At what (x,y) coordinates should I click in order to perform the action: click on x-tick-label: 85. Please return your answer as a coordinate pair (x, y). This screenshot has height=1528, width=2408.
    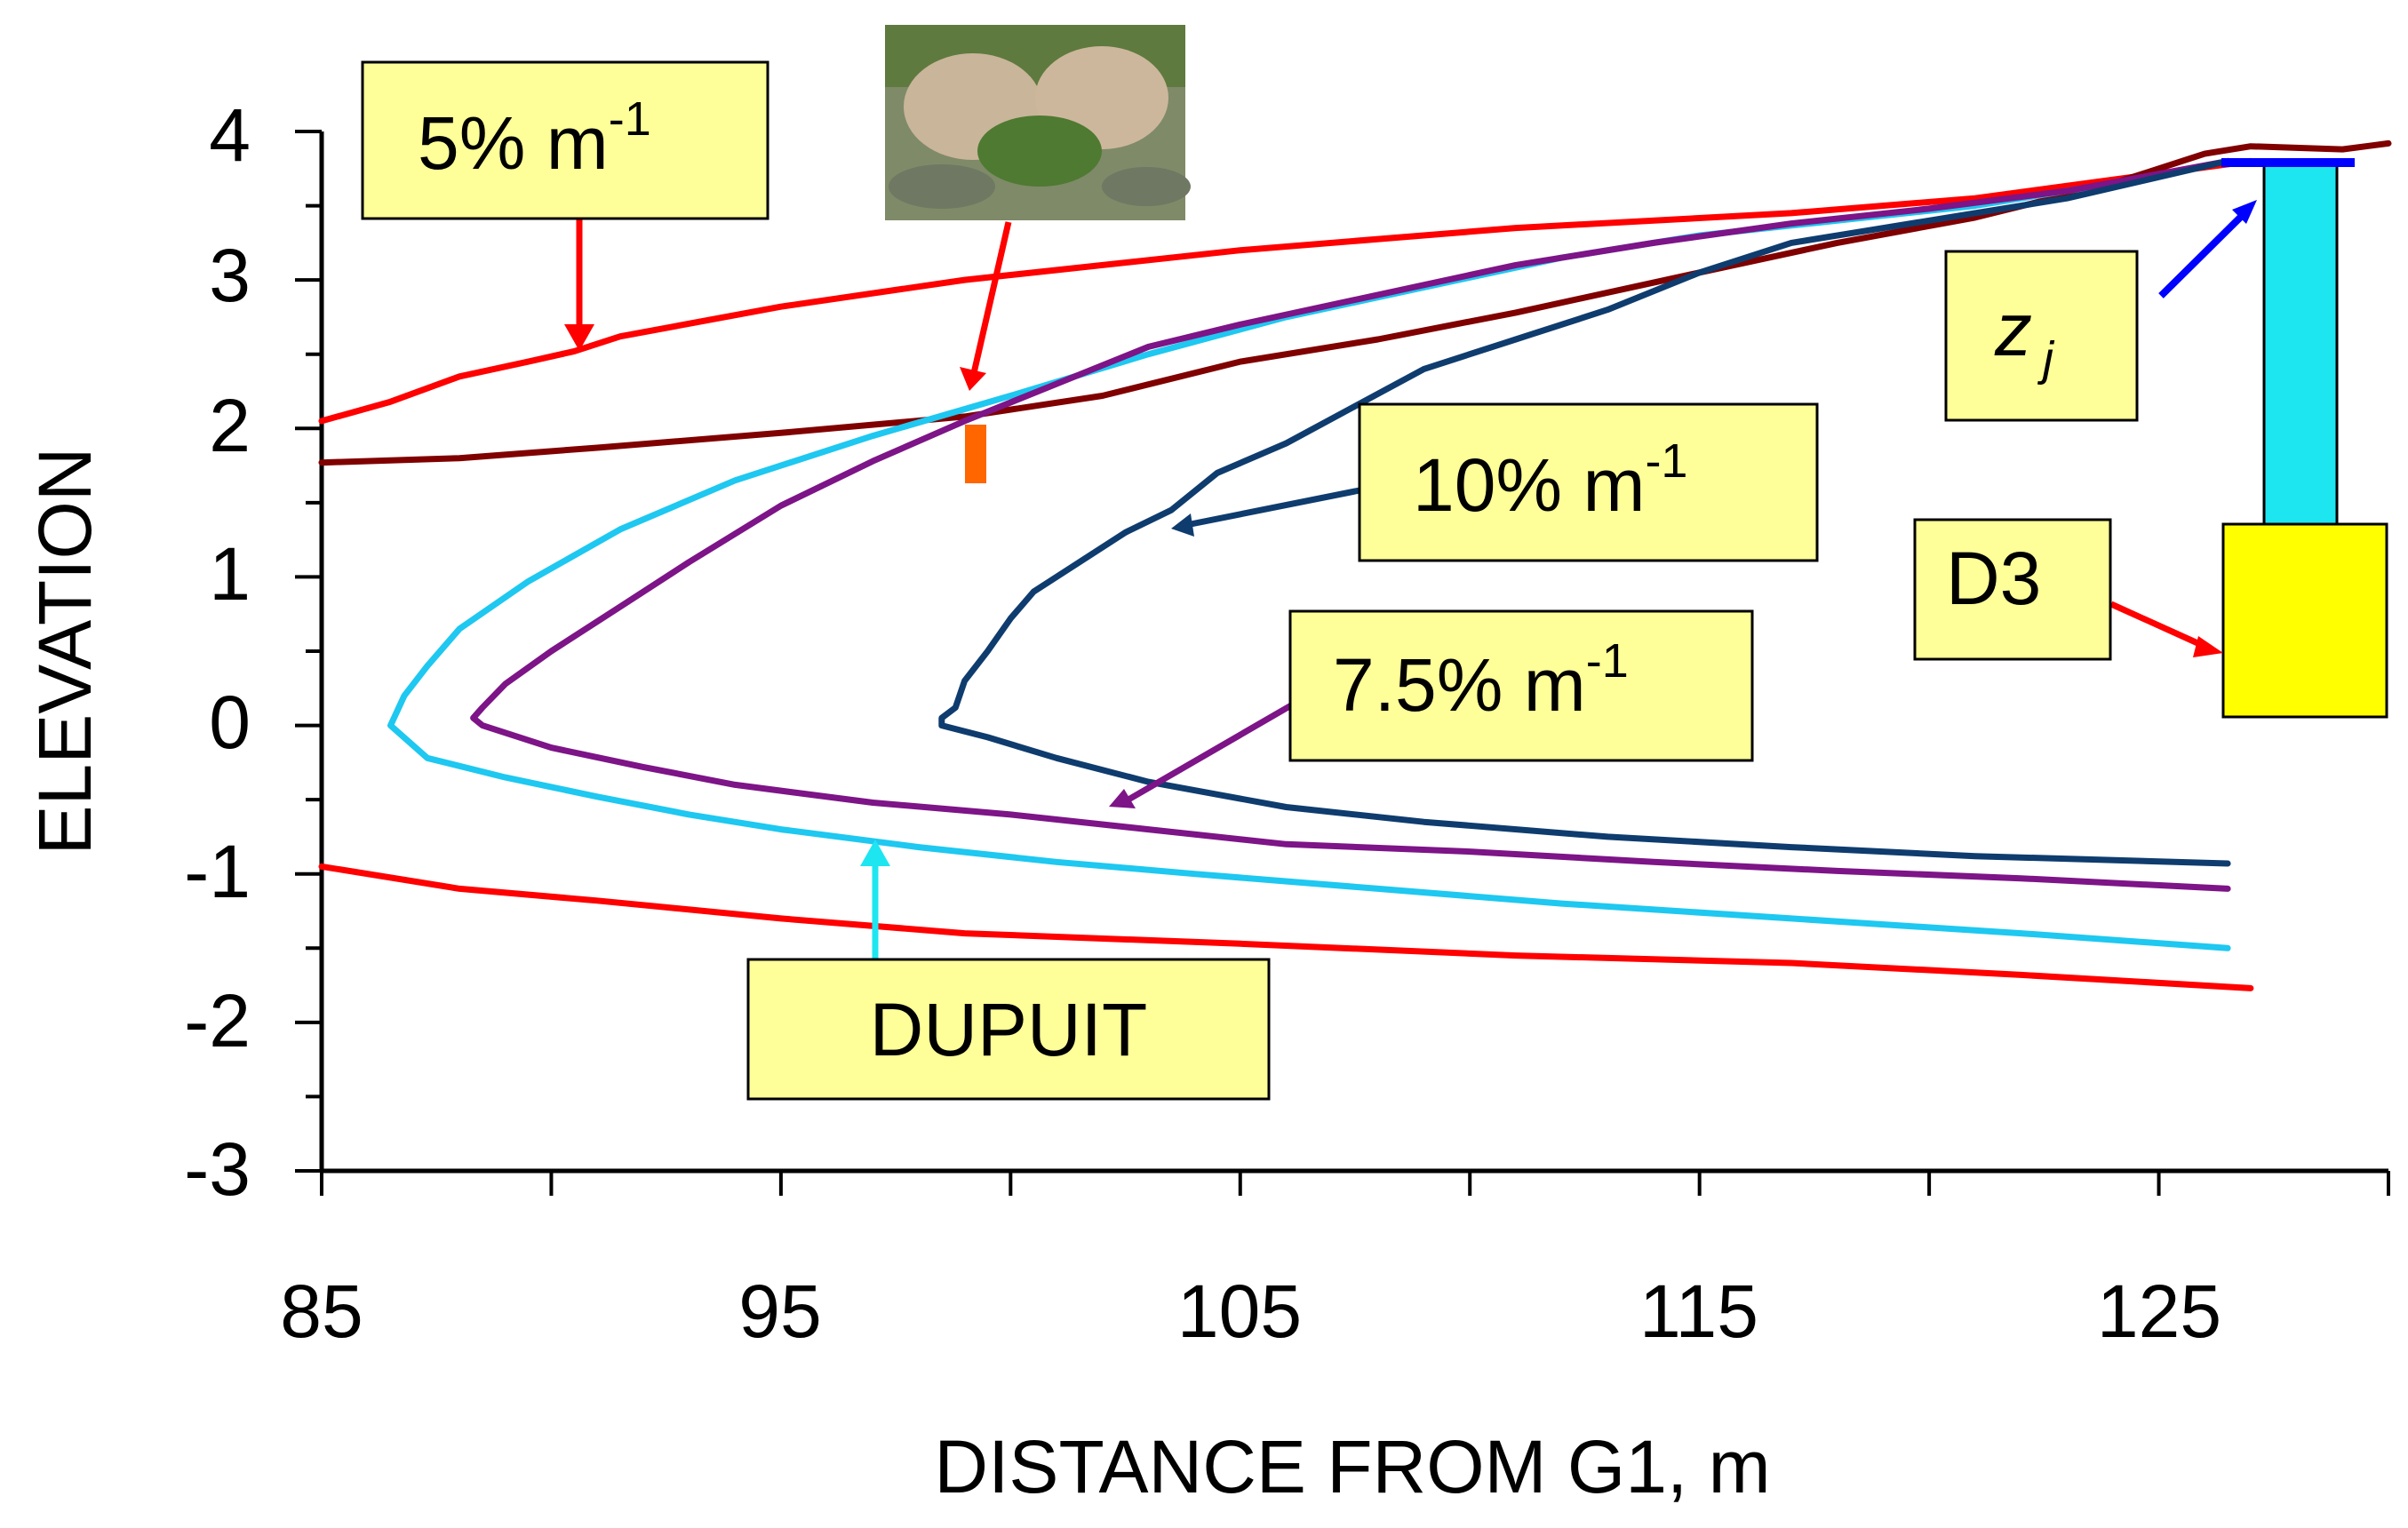
    Looking at the image, I should click on (321, 1311).